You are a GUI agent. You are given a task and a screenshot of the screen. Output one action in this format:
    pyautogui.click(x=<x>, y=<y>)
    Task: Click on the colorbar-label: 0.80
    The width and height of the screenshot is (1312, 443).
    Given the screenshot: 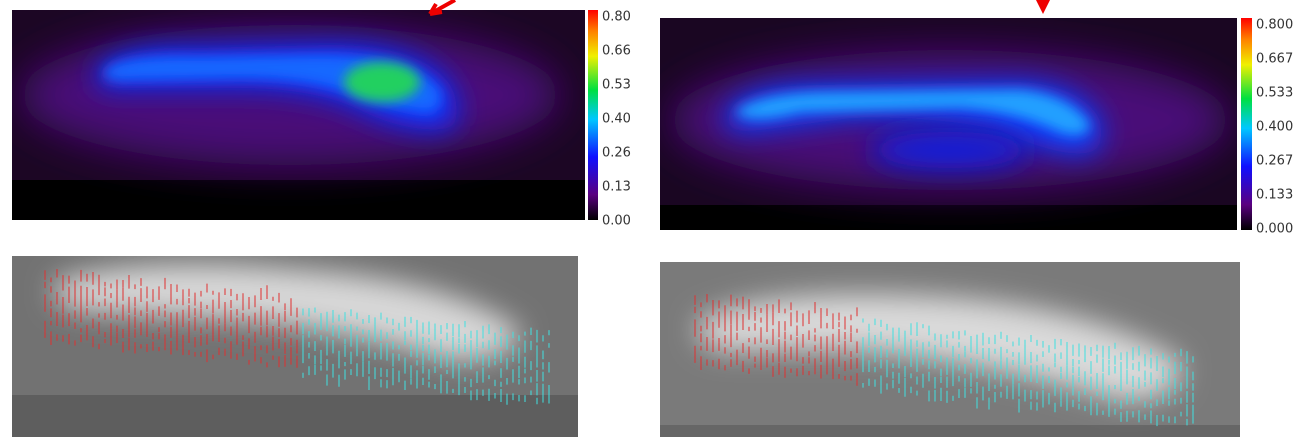 What is the action you would take?
    pyautogui.click(x=616, y=17)
    